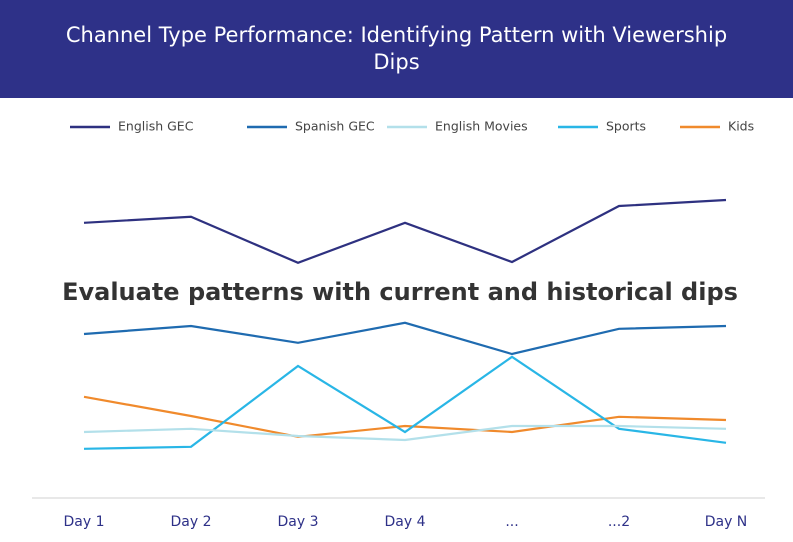  What do you see at coordinates (190, 522) in the screenshot?
I see `x-tick-label: Day 2` at bounding box center [190, 522].